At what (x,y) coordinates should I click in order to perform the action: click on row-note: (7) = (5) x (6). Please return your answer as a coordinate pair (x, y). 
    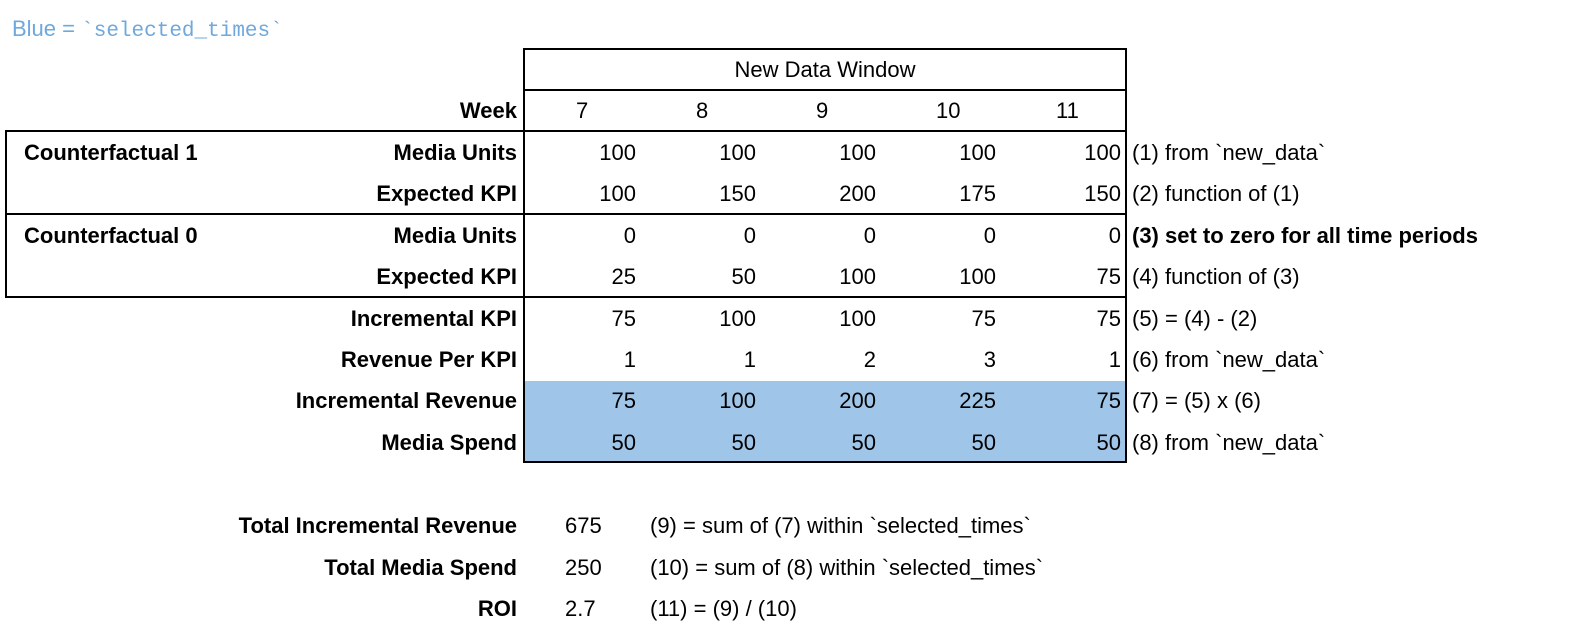
    Looking at the image, I should click on (1196, 401).